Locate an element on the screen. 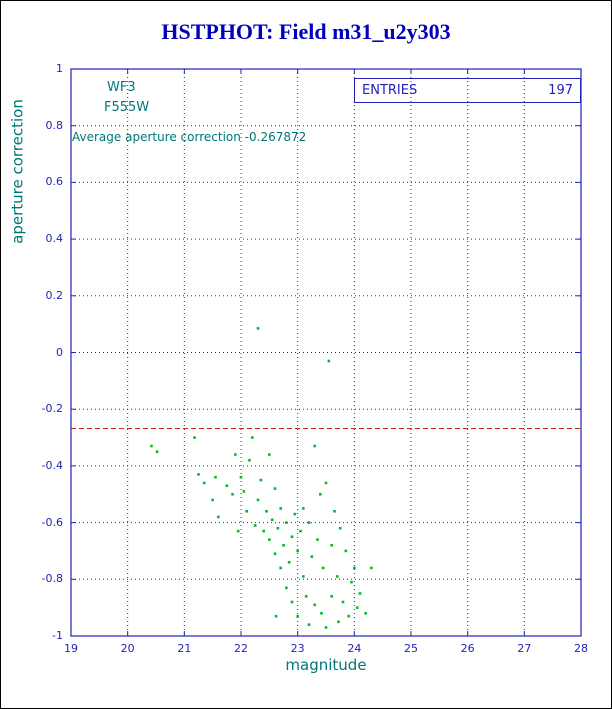 This screenshot has width=612, height=709. y-tick-label: -1 is located at coordinates (57, 635).